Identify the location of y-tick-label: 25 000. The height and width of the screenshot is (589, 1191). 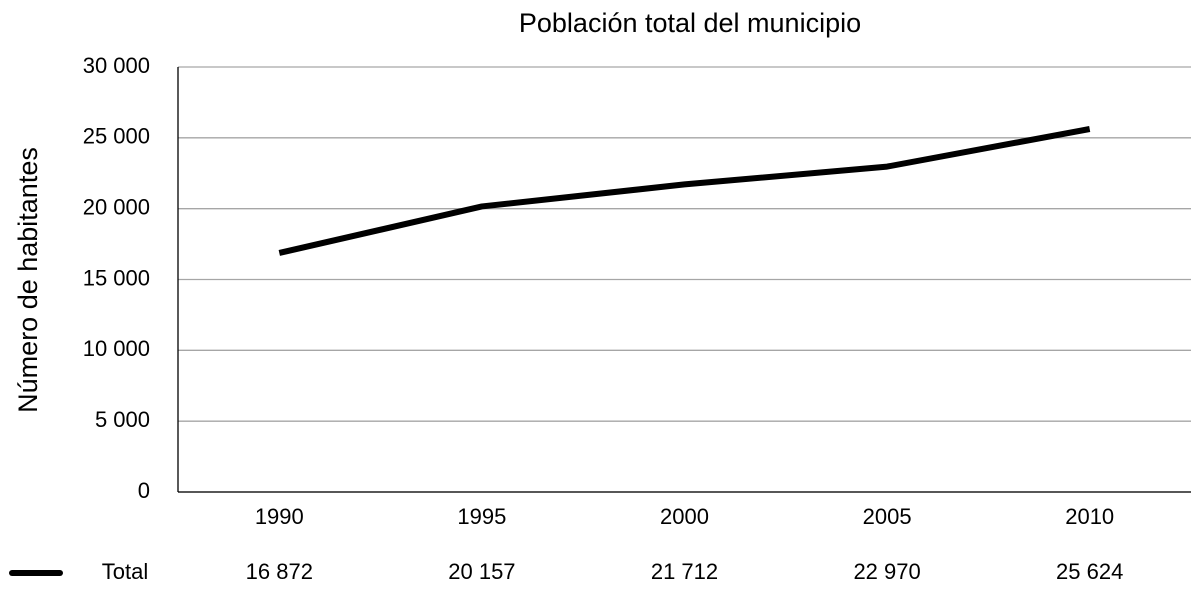
(116, 136).